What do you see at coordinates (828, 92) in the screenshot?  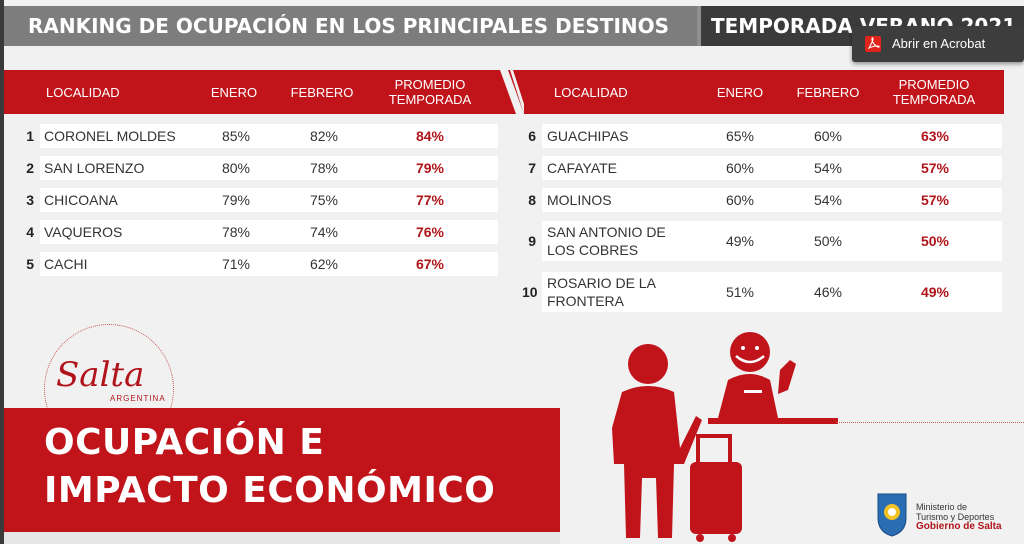 I see `header-febrero-right: FEBRERO` at bounding box center [828, 92].